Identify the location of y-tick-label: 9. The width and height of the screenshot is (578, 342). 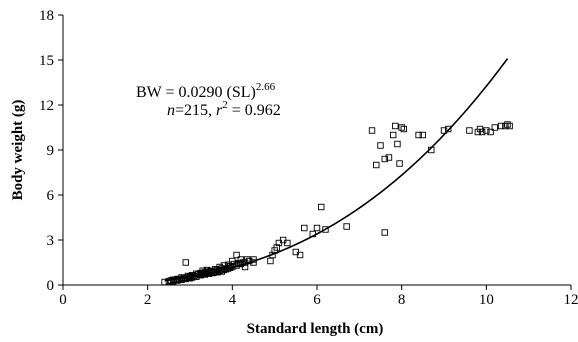
(51, 151).